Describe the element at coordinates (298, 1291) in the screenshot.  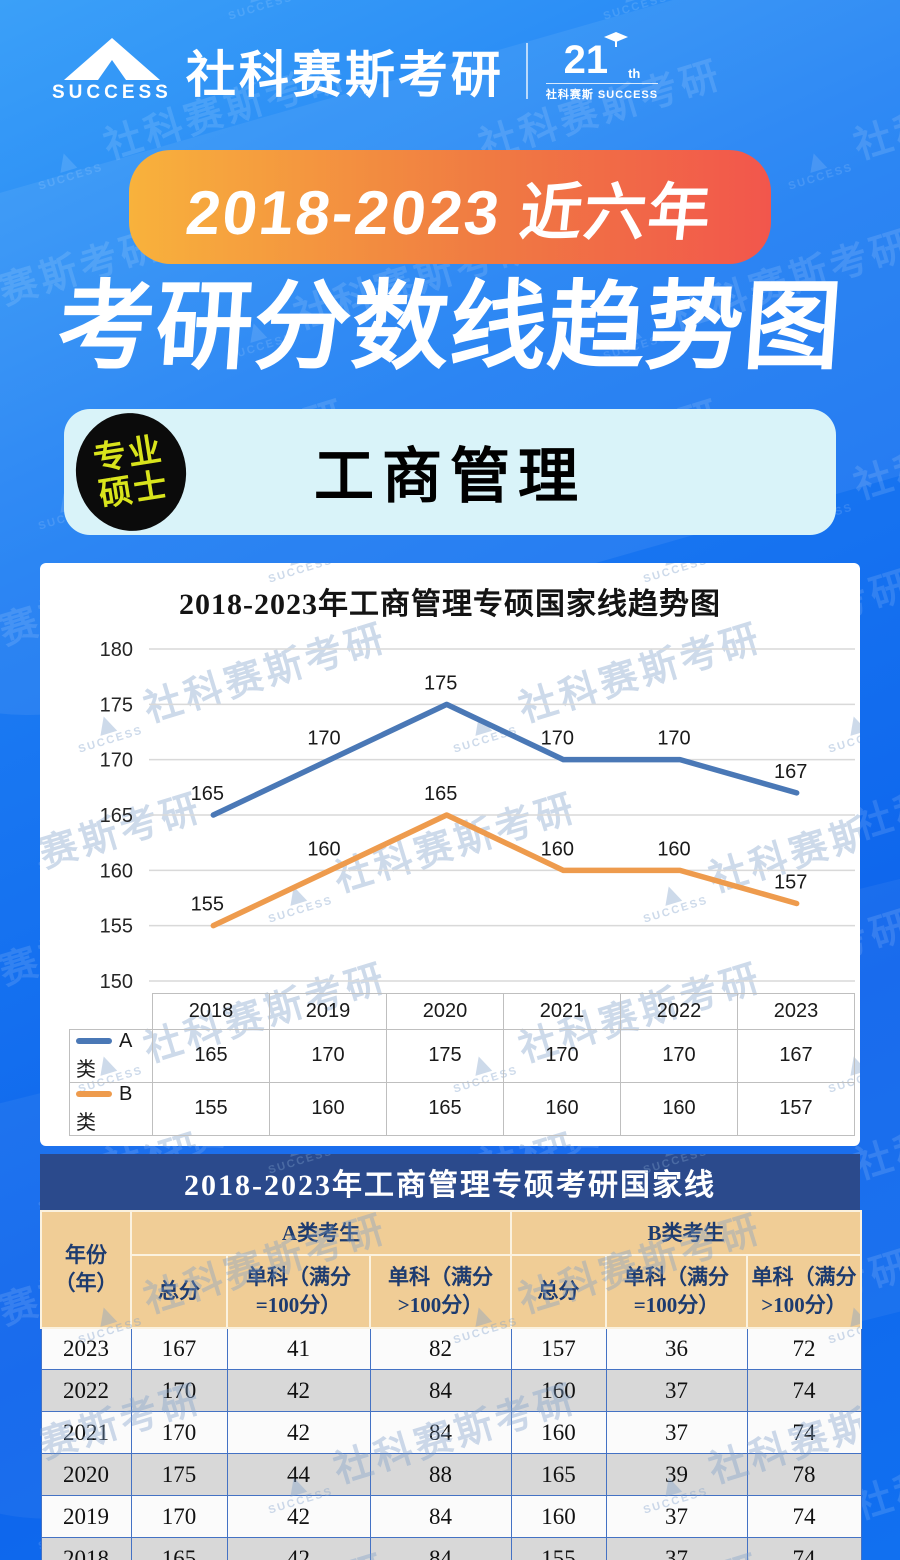
I see `subheader-single100-a: 单科（满分=100分）` at that location.